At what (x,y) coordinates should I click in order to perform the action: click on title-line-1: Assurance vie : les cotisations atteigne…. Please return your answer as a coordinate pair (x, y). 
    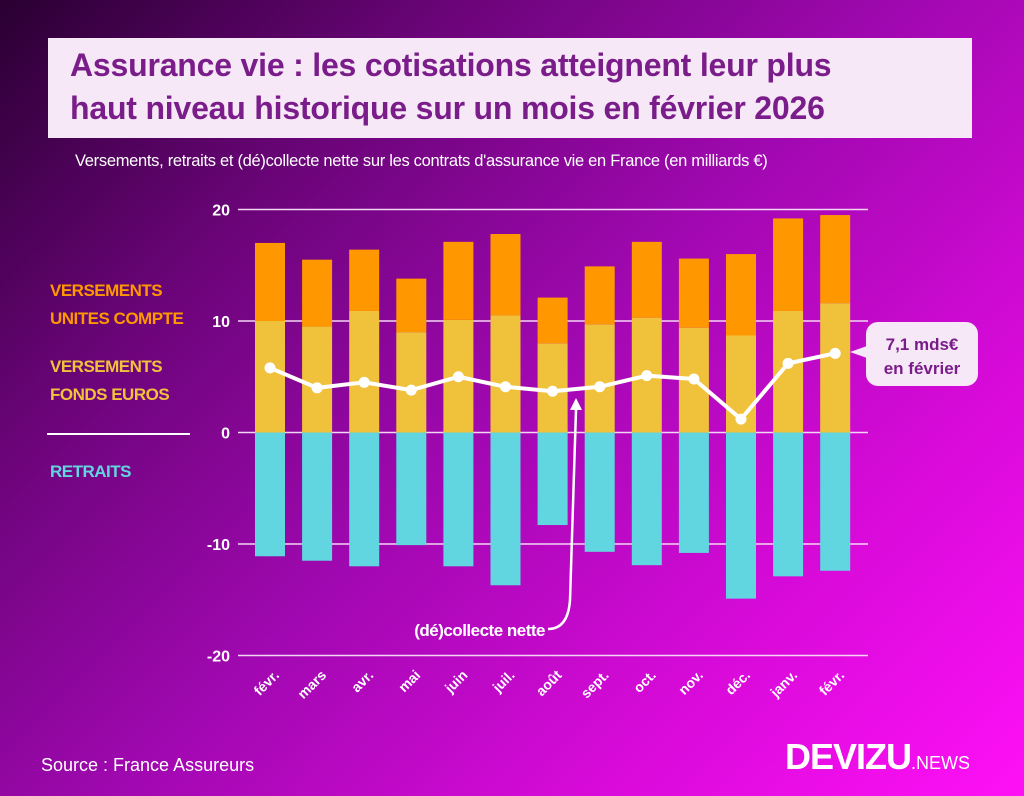
    Looking at the image, I should click on (451, 65).